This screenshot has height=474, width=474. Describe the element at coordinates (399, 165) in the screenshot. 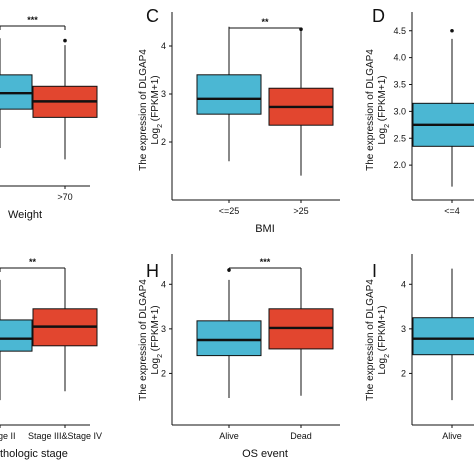

I see `y-tick-label: 2.0` at that location.